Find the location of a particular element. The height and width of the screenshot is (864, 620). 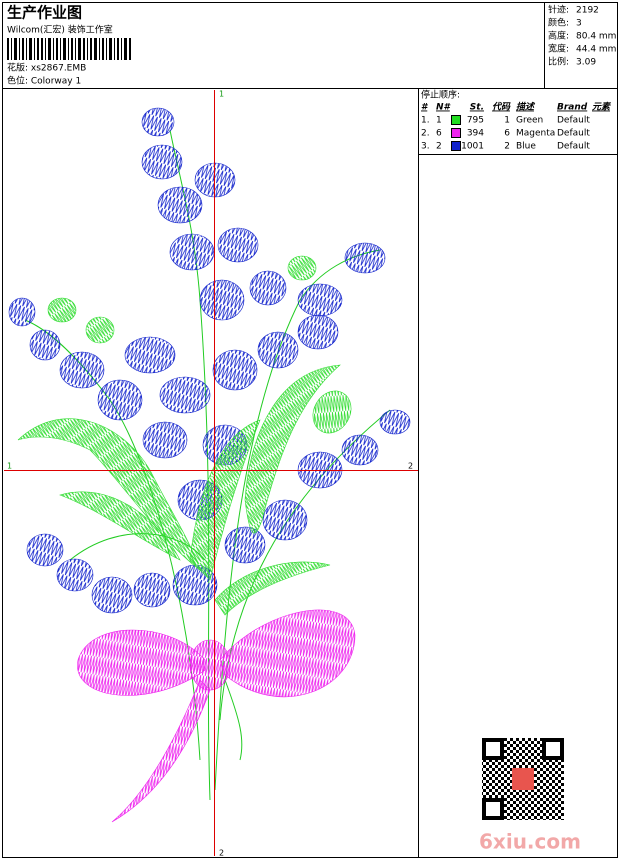

table-cell: Magenta is located at coordinates (535, 134).